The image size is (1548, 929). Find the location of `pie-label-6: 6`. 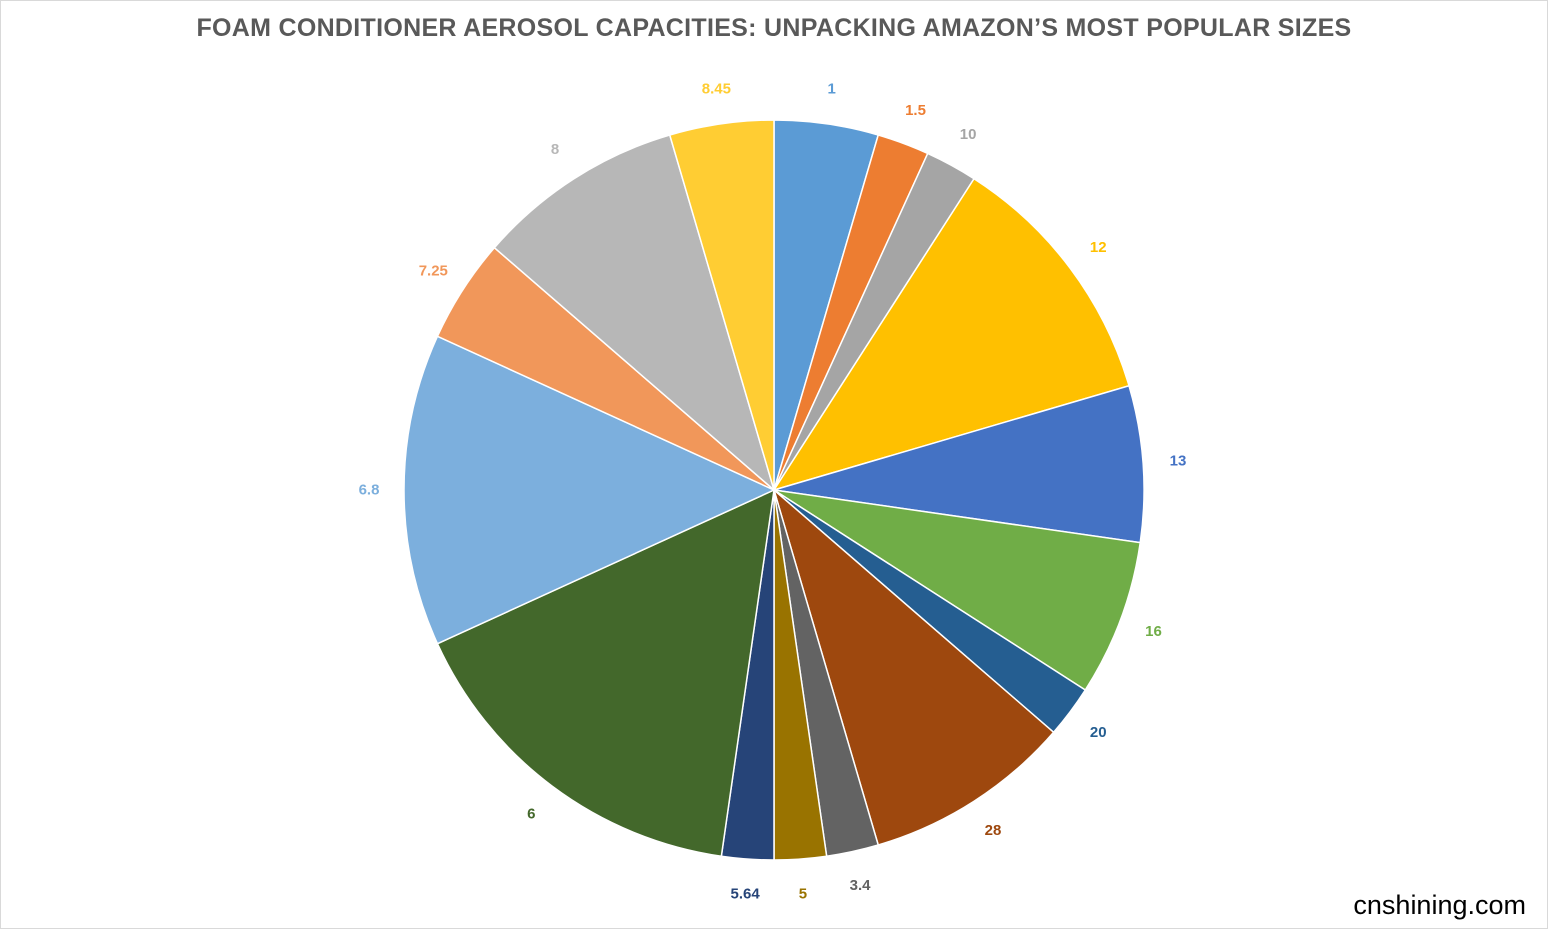

pie-label-6: 6 is located at coordinates (531, 814).